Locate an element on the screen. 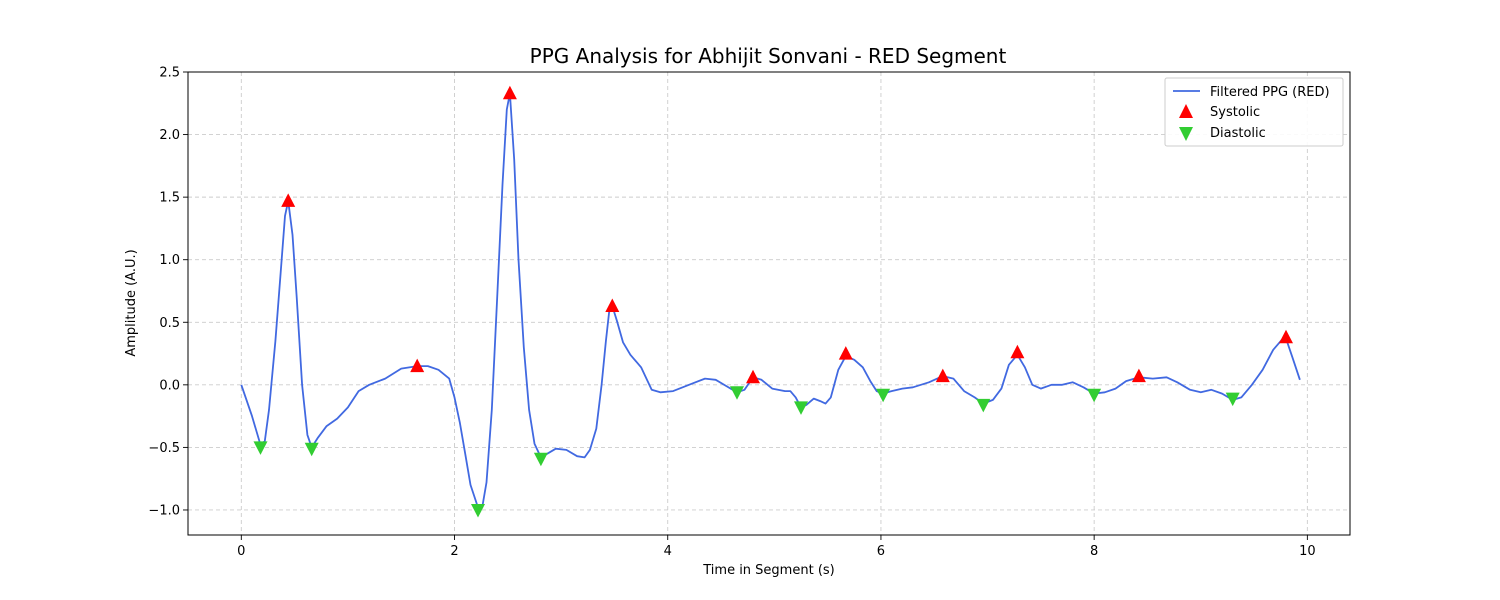 Image resolution: width=1500 pixels, height=600 pixels. x-axis-label: Time in Segment (s) is located at coordinates (768, 570).